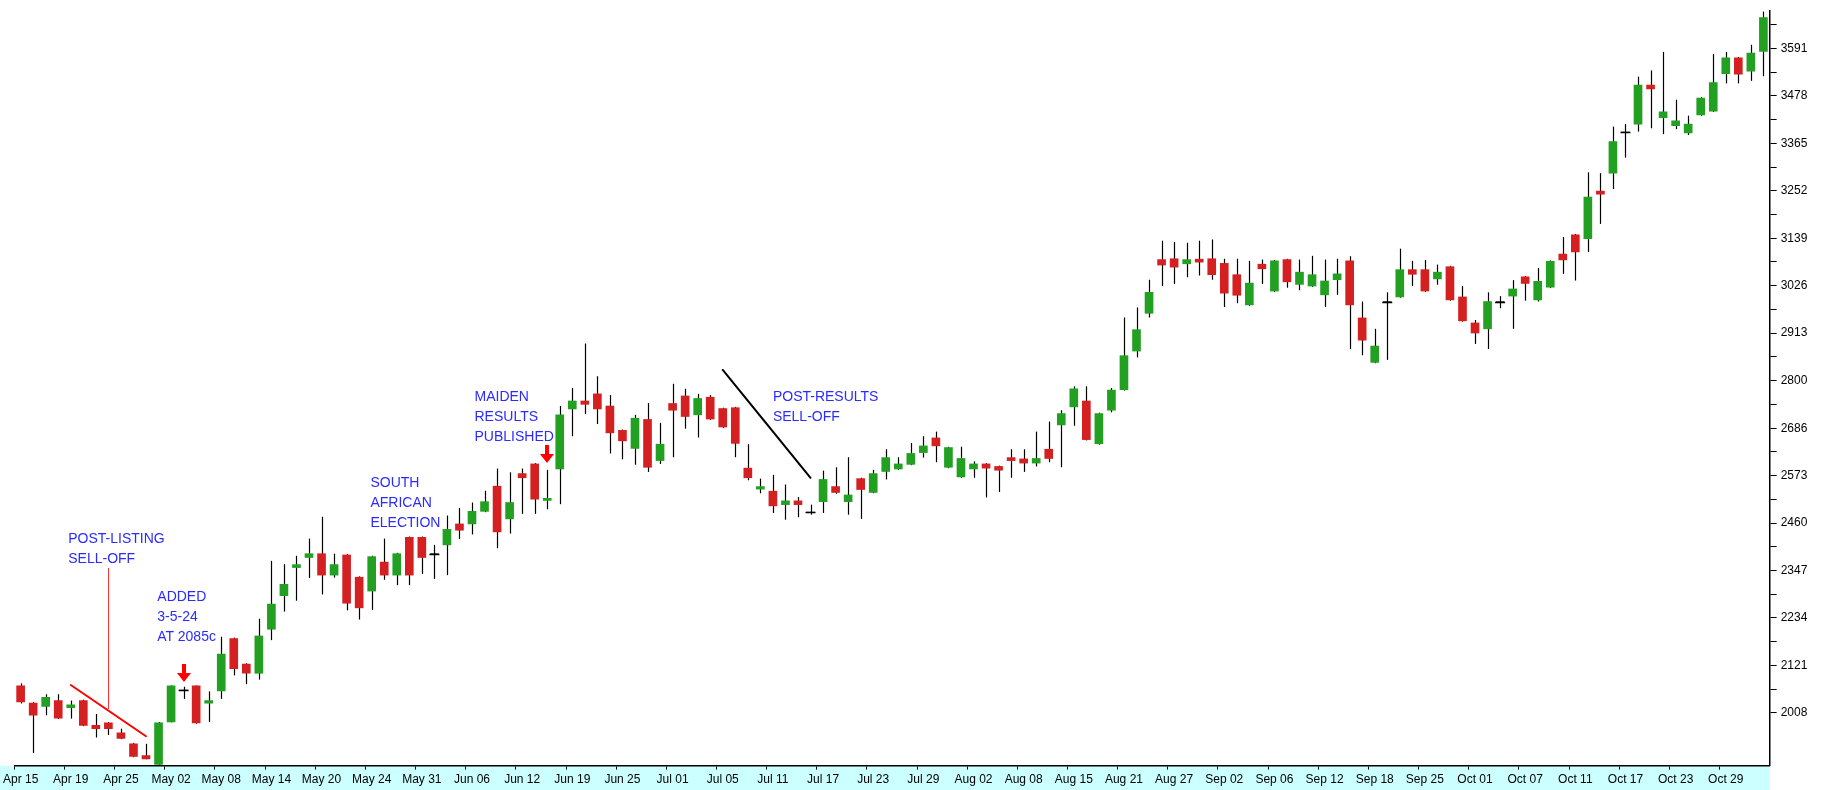 This screenshot has height=790, width=1840. I want to click on y-tick-label: 2234, so click(1794, 617).